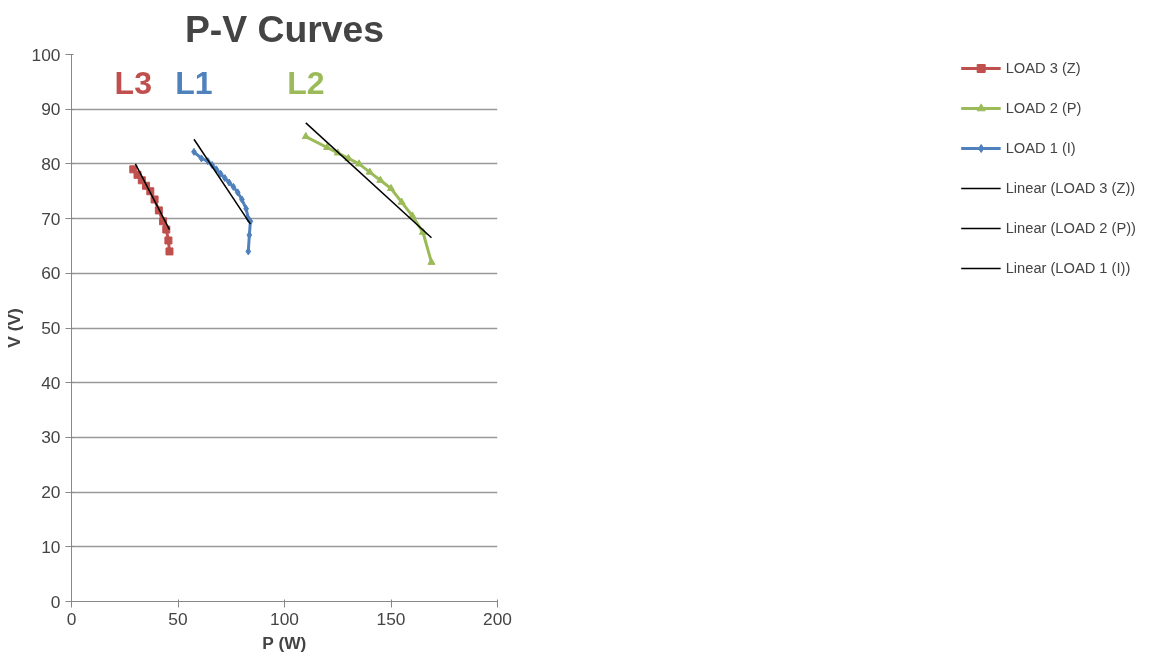 The width and height of the screenshot is (1157, 668). Describe the element at coordinates (1040, 148) in the screenshot. I see `legend-label: LOAD 1 (I)` at that location.